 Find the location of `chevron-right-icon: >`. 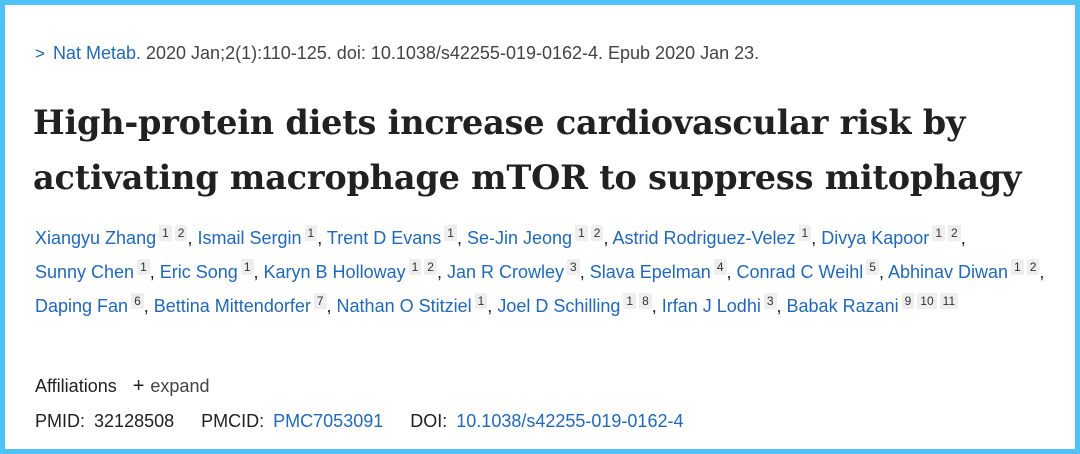

chevron-right-icon: > is located at coordinates (40, 53).